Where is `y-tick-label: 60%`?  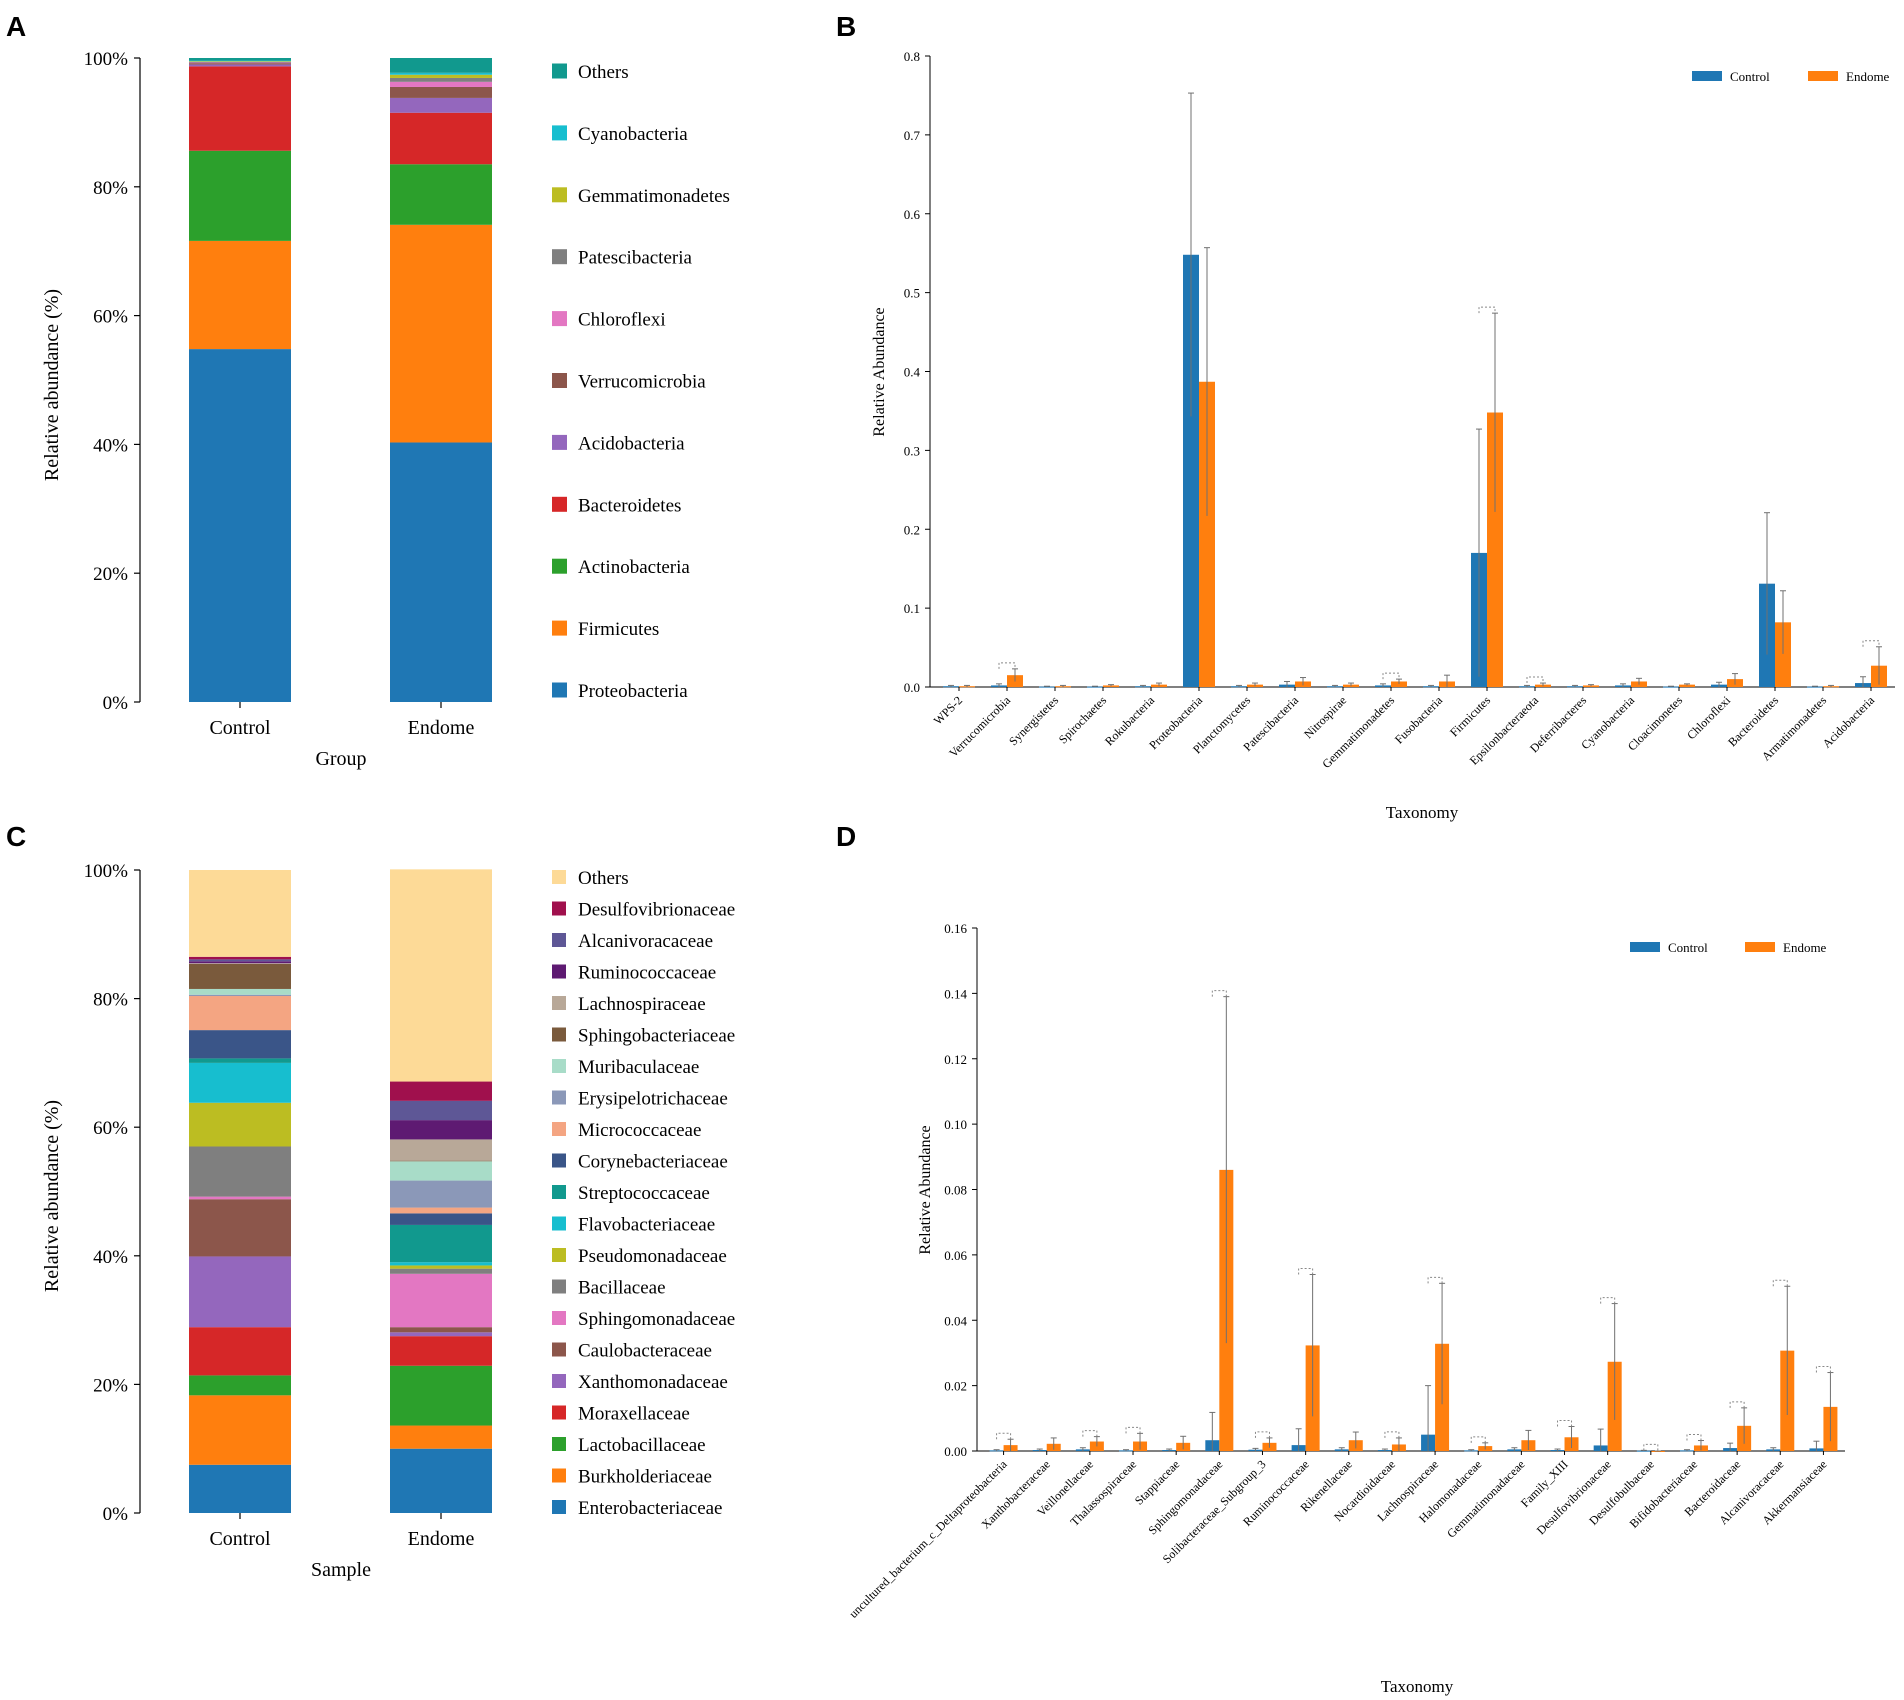
y-tick-label: 60% is located at coordinates (110, 1128).